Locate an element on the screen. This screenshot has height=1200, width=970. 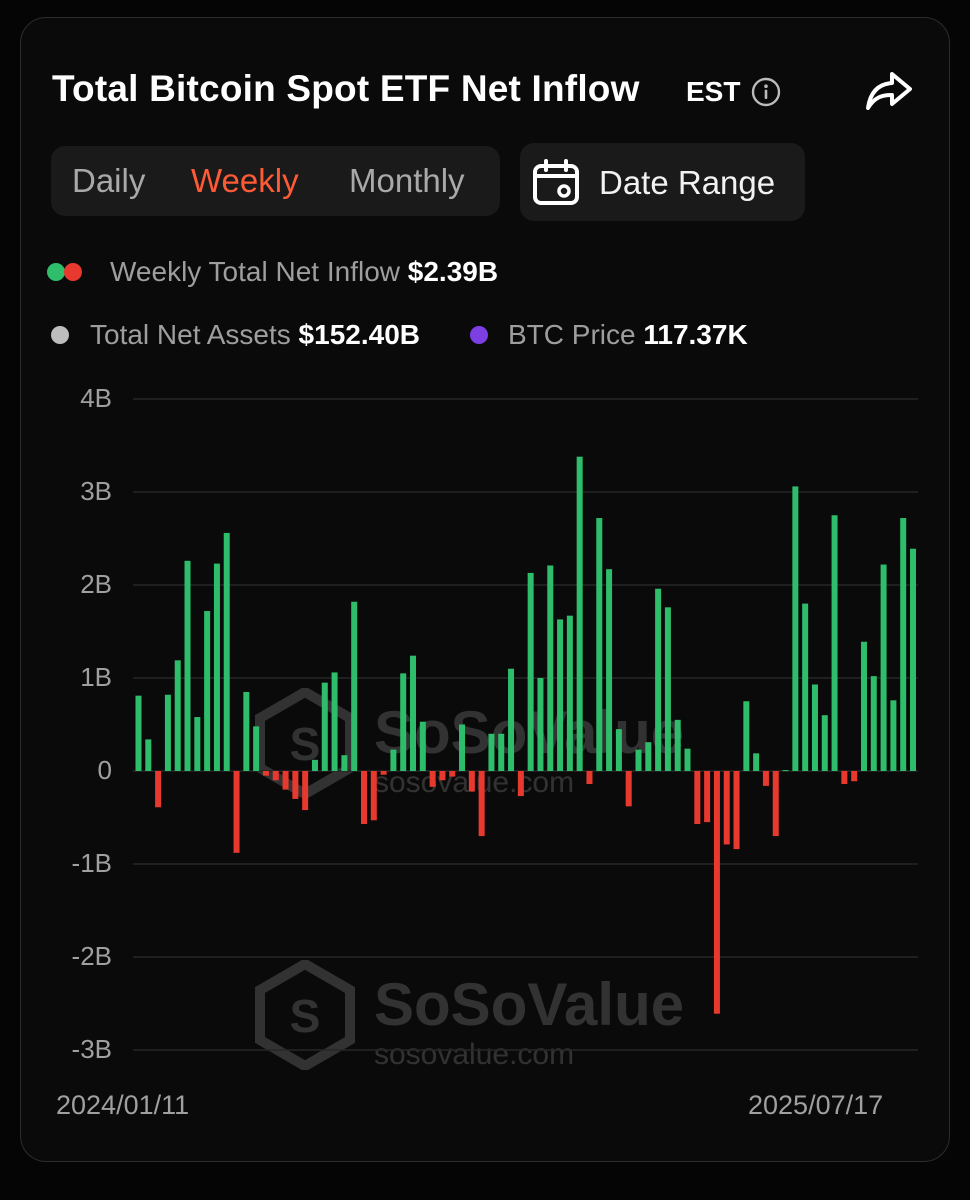
chart-title: Total Bitcoin Spot ETF Net Inflow is located at coordinates (346, 88).